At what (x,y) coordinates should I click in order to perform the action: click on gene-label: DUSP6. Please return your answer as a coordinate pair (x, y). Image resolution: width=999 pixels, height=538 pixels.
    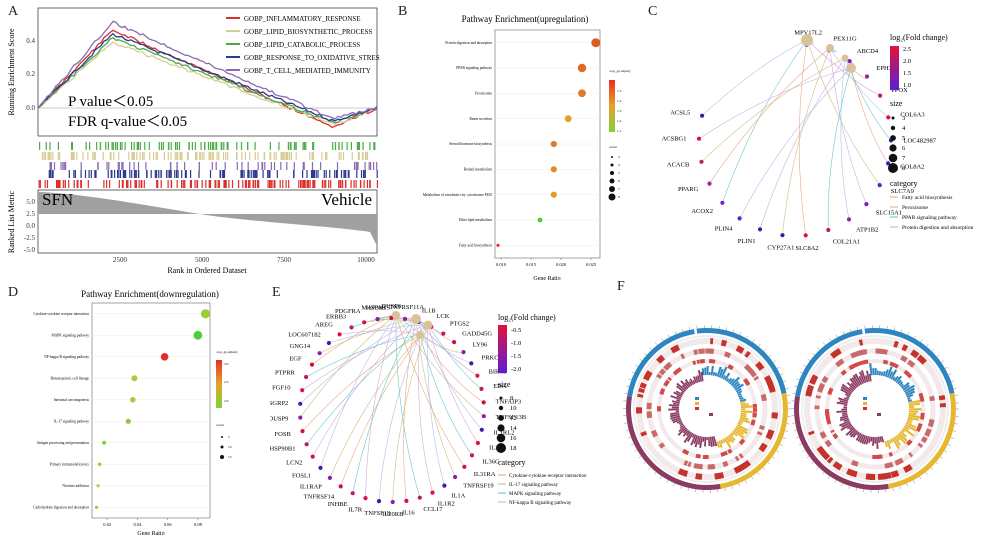
    Looking at the image, I should click on (391, 306).